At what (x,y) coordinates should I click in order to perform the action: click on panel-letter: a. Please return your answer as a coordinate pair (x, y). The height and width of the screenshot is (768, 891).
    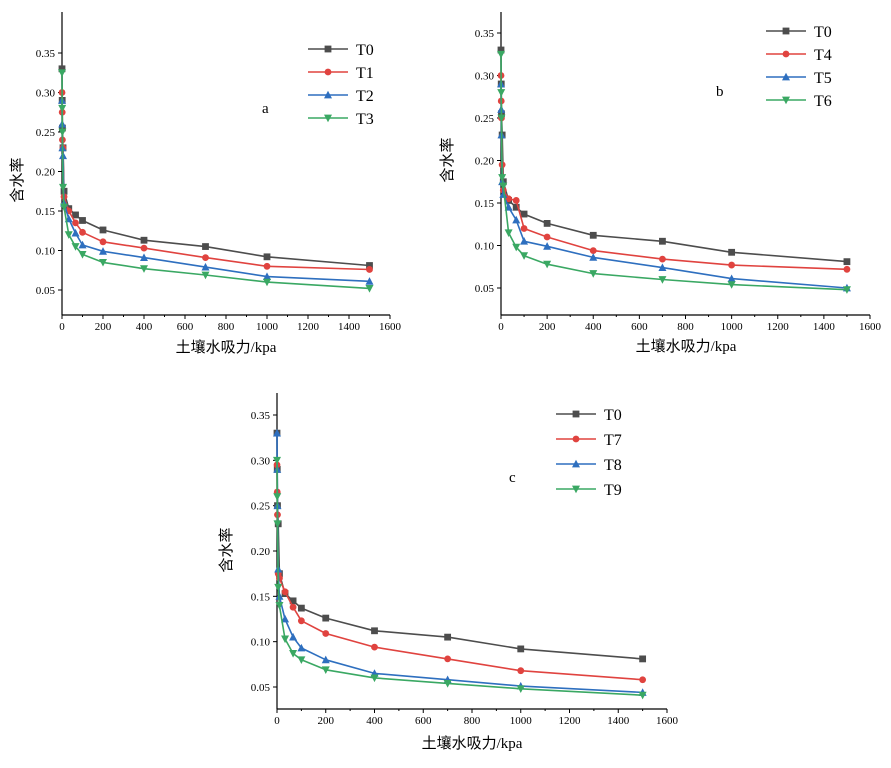
    Looking at the image, I should click on (265, 109).